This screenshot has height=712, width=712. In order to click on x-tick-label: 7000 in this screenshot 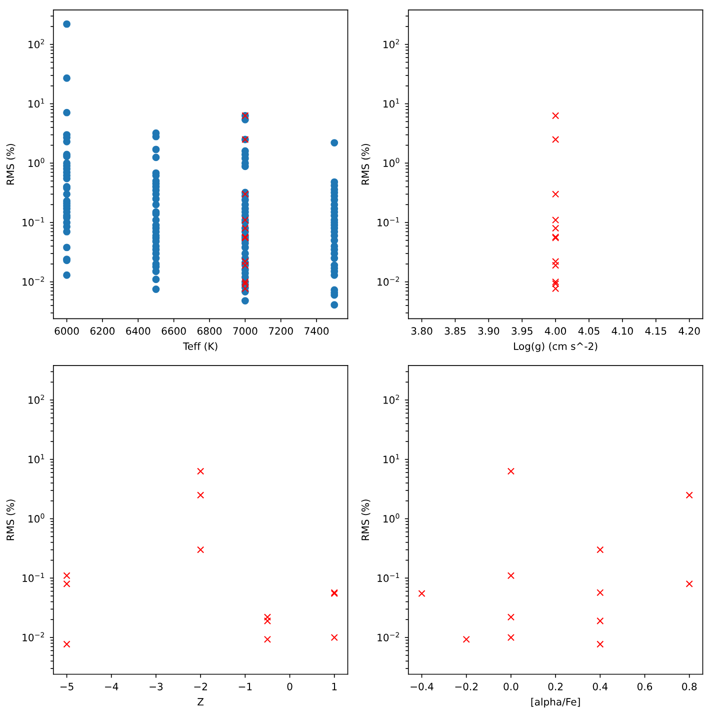, I will do `click(245, 331)`.